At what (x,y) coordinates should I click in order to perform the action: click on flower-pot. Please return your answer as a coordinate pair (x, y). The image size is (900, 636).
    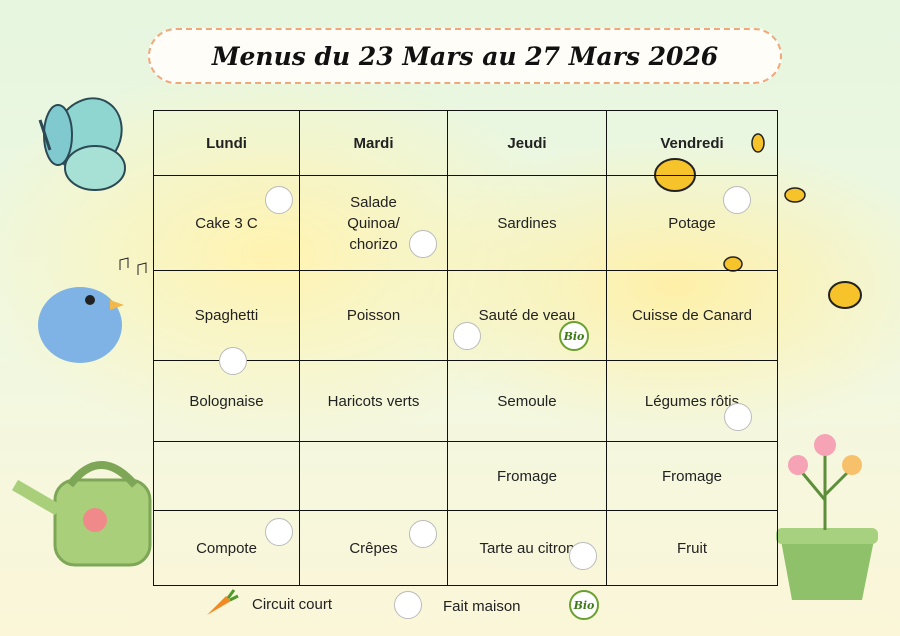
    Looking at the image, I should click on (827, 517).